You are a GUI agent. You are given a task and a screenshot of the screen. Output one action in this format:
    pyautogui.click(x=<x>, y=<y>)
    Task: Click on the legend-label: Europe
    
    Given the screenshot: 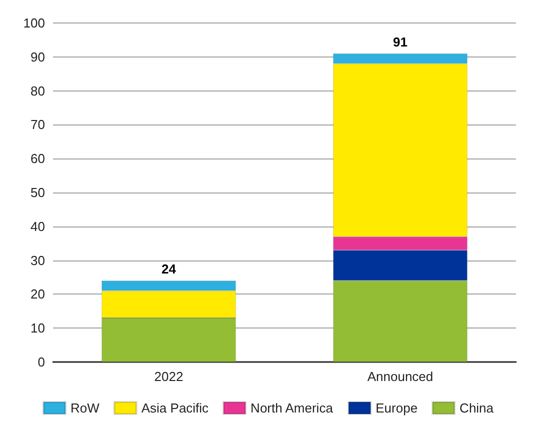 What is the action you would take?
    pyautogui.click(x=397, y=408)
    